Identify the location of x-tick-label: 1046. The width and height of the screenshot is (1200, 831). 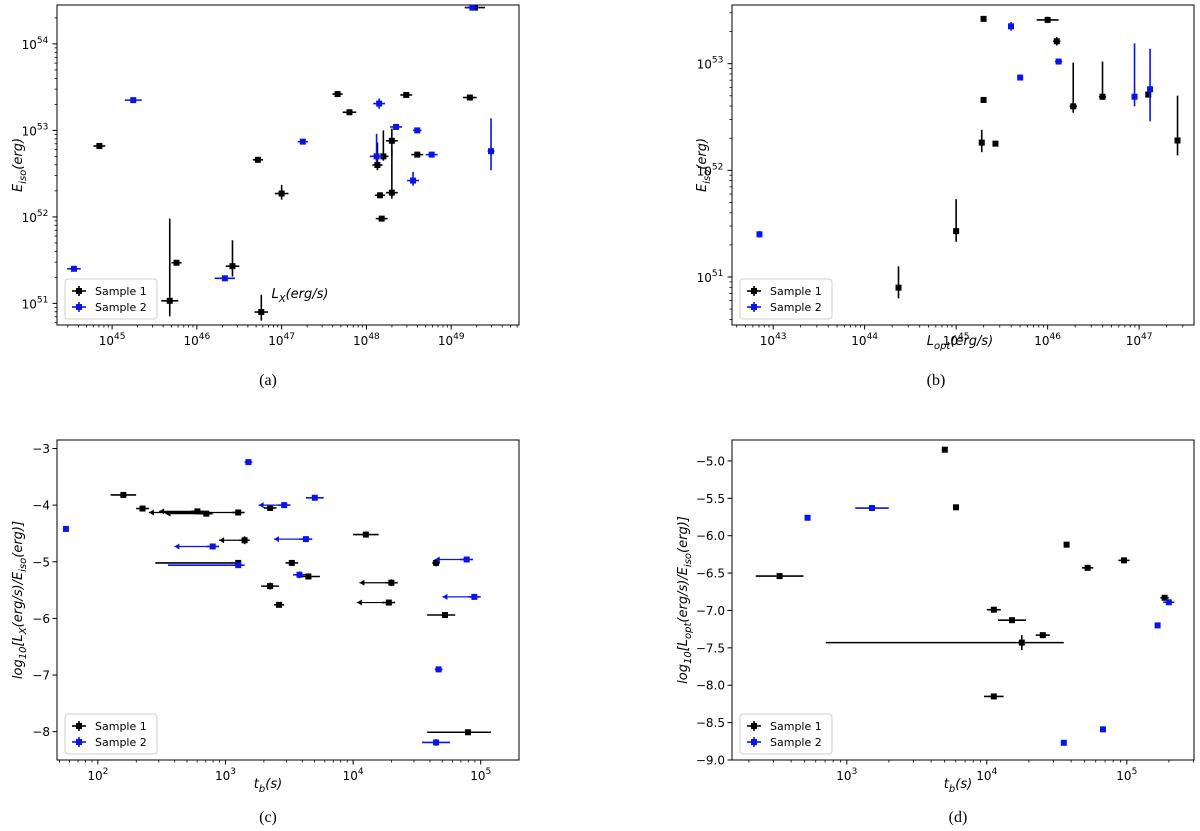
(197, 340).